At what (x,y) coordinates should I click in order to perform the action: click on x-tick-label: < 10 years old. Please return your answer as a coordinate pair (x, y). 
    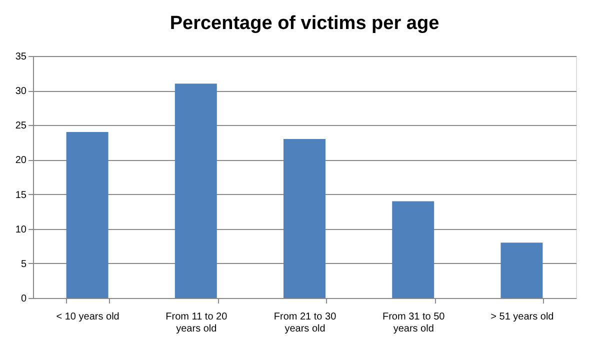
    Looking at the image, I should click on (88, 317).